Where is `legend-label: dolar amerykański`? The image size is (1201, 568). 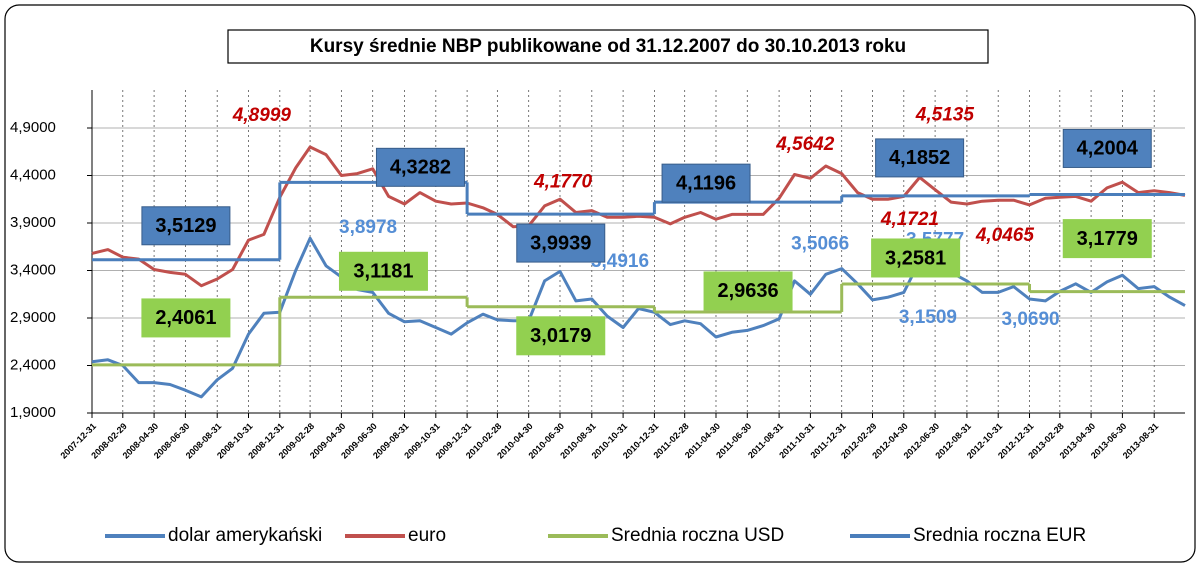 legend-label: dolar amerykański is located at coordinates (245, 535).